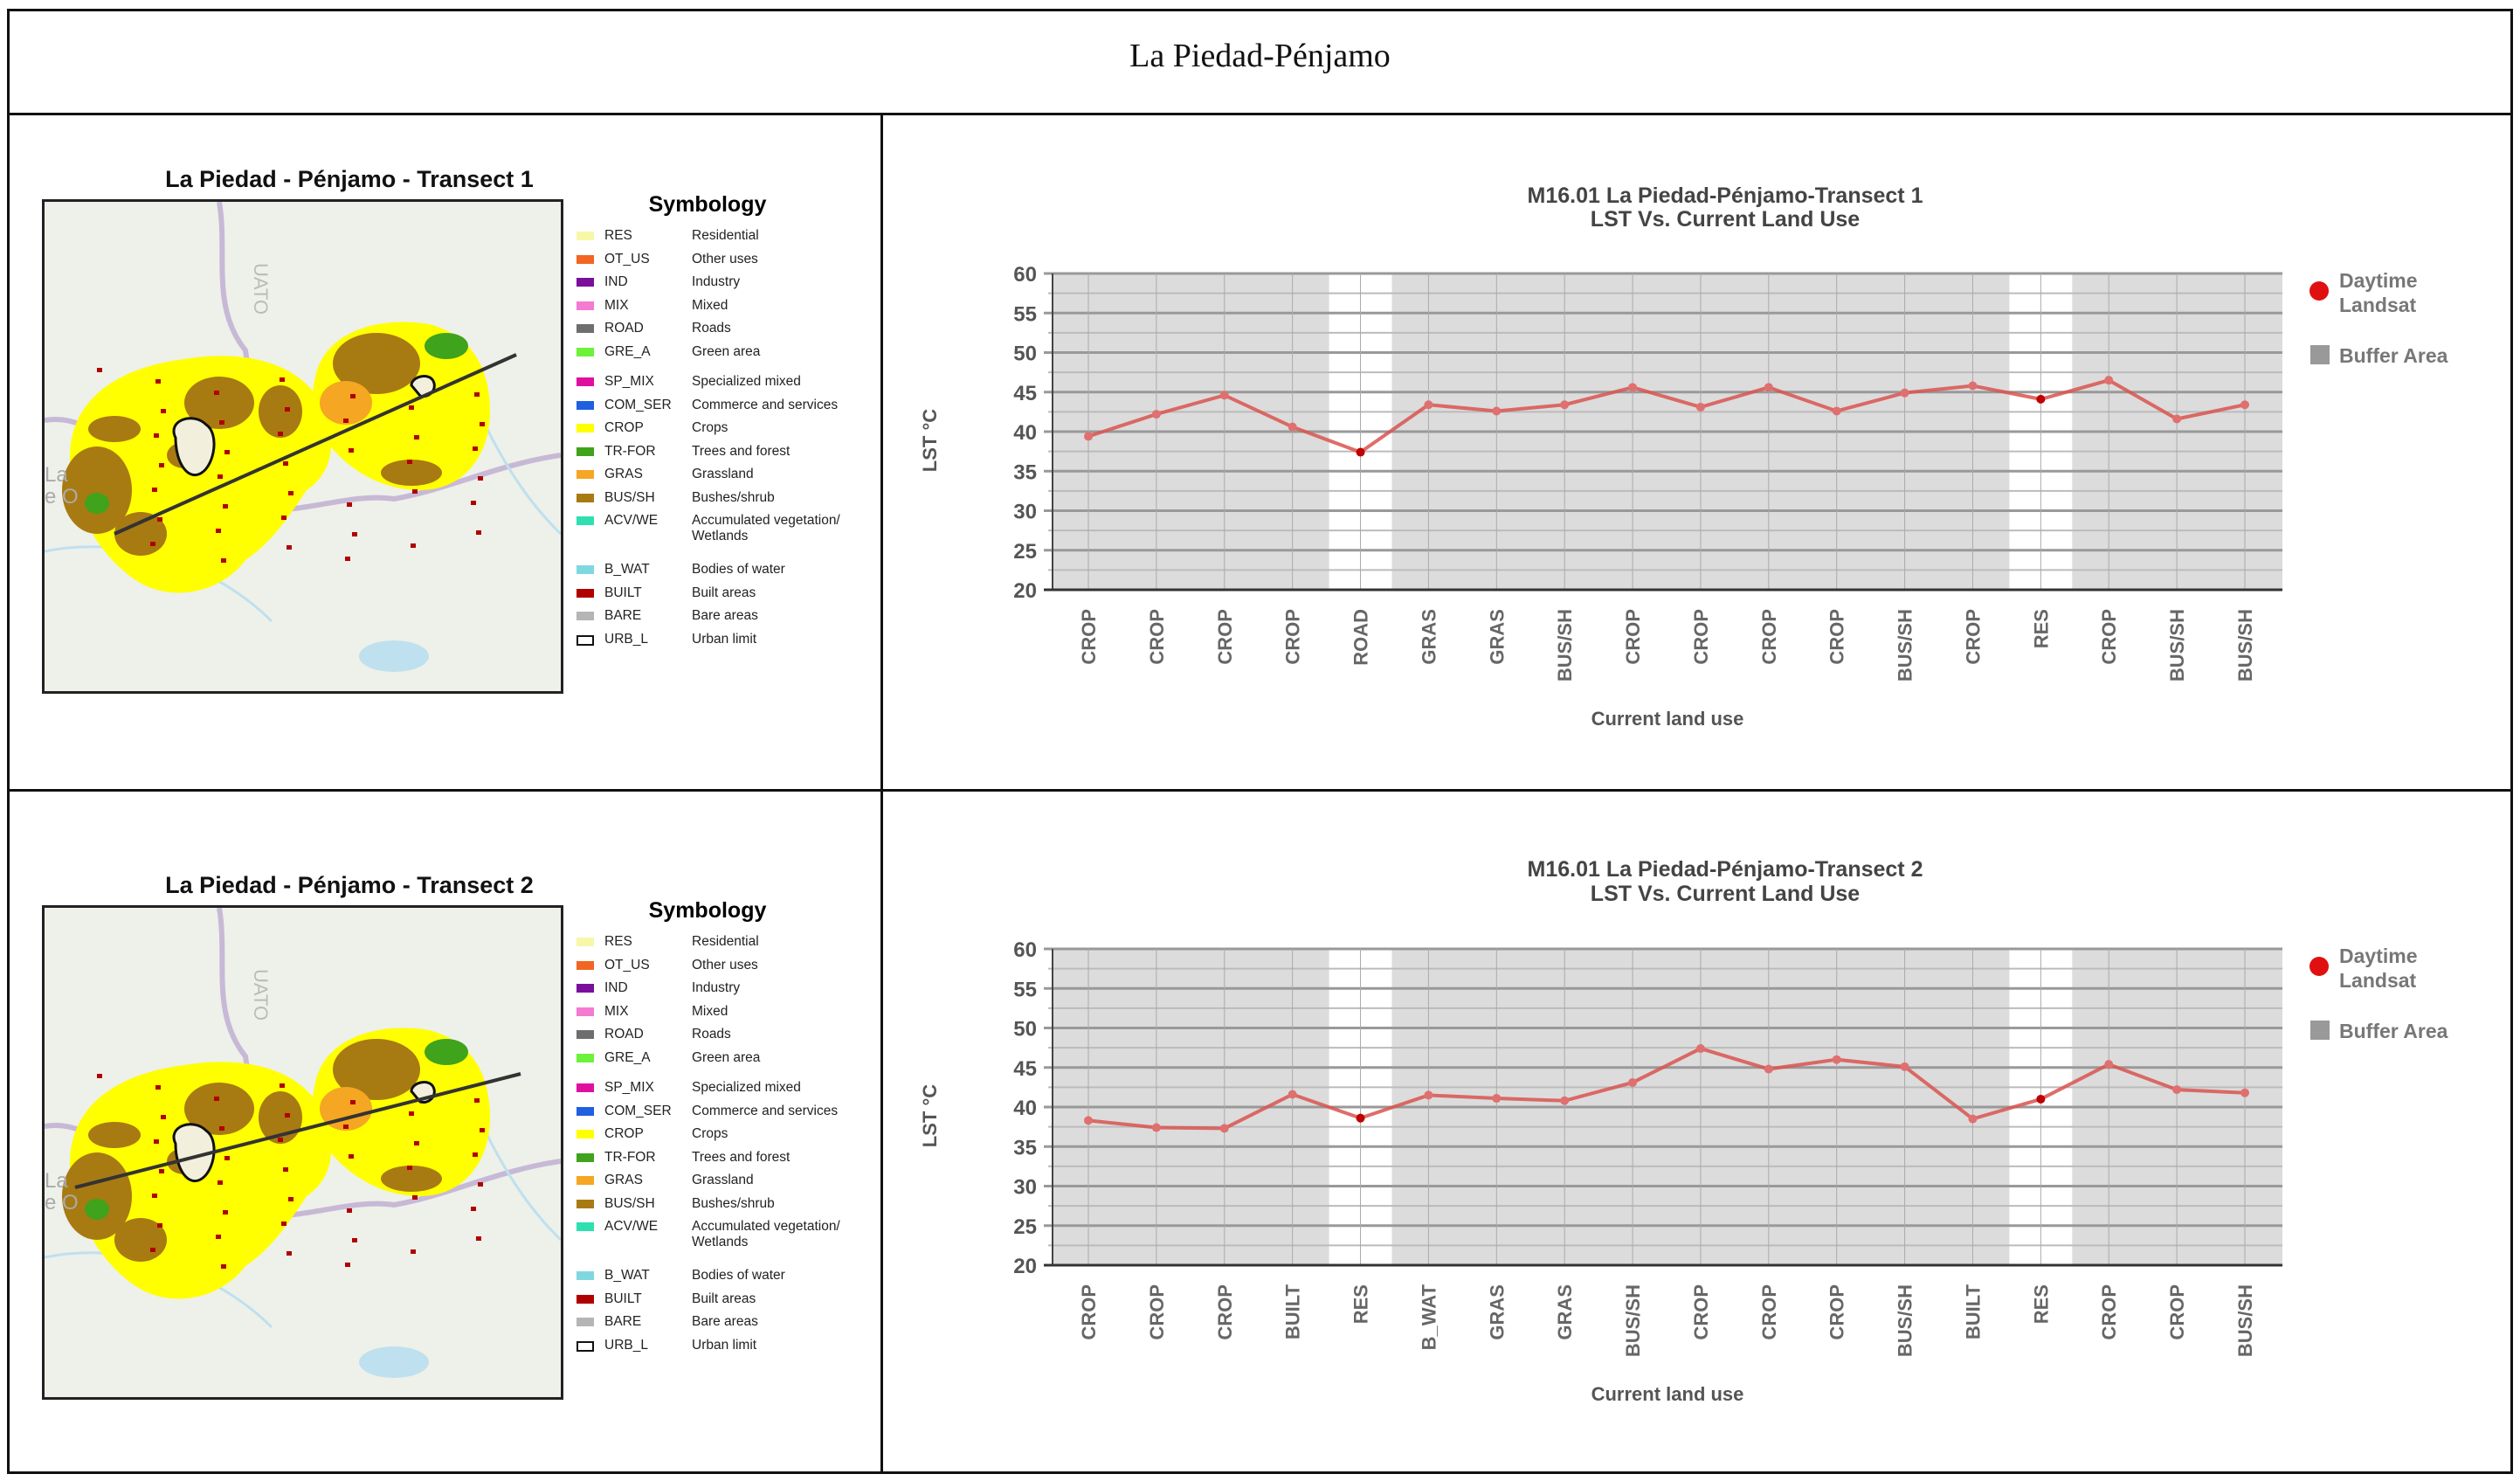 This screenshot has height=1481, width=2520. I want to click on y-tick-label: 45, so click(1025, 1069).